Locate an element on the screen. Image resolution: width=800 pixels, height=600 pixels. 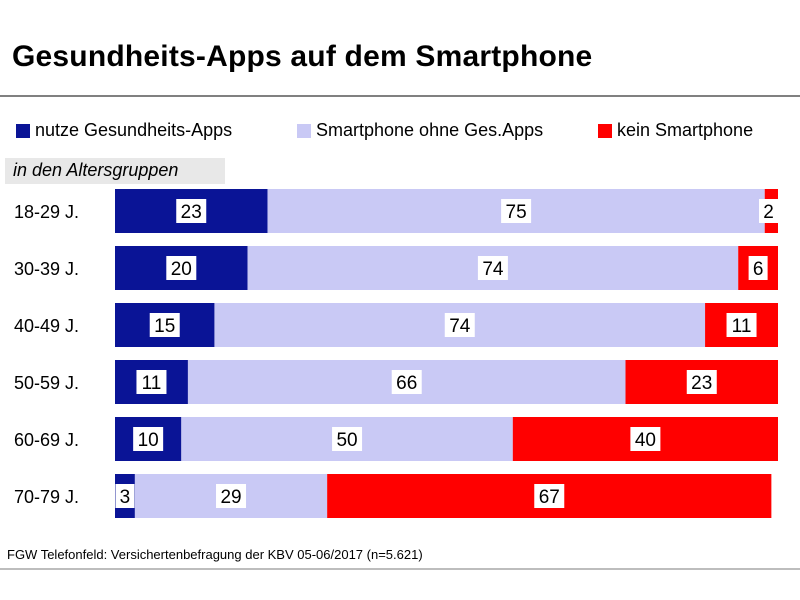
subtitle-background is located at coordinates (115, 171).